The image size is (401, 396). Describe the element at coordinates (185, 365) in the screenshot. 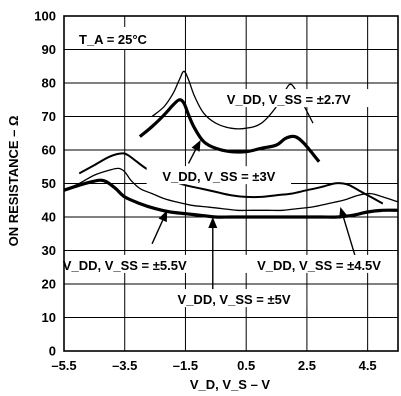

I see `x-tick-label: –1.5` at that location.